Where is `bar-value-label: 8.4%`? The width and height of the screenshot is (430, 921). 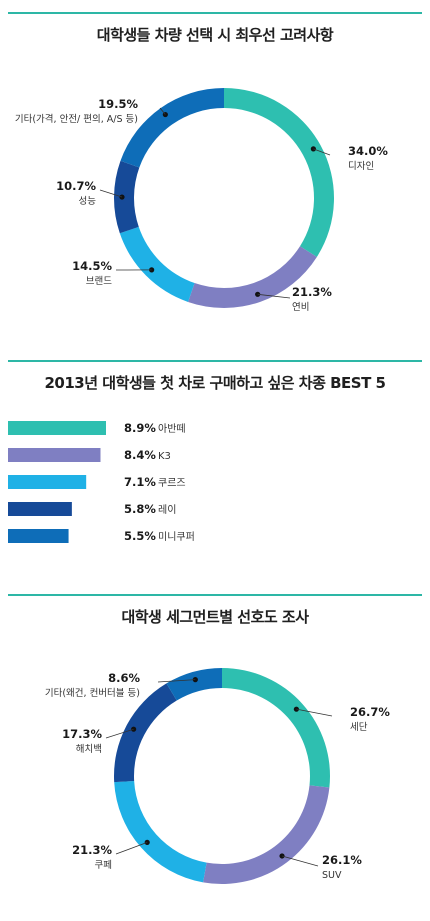 bar-value-label: 8.4% is located at coordinates (140, 455).